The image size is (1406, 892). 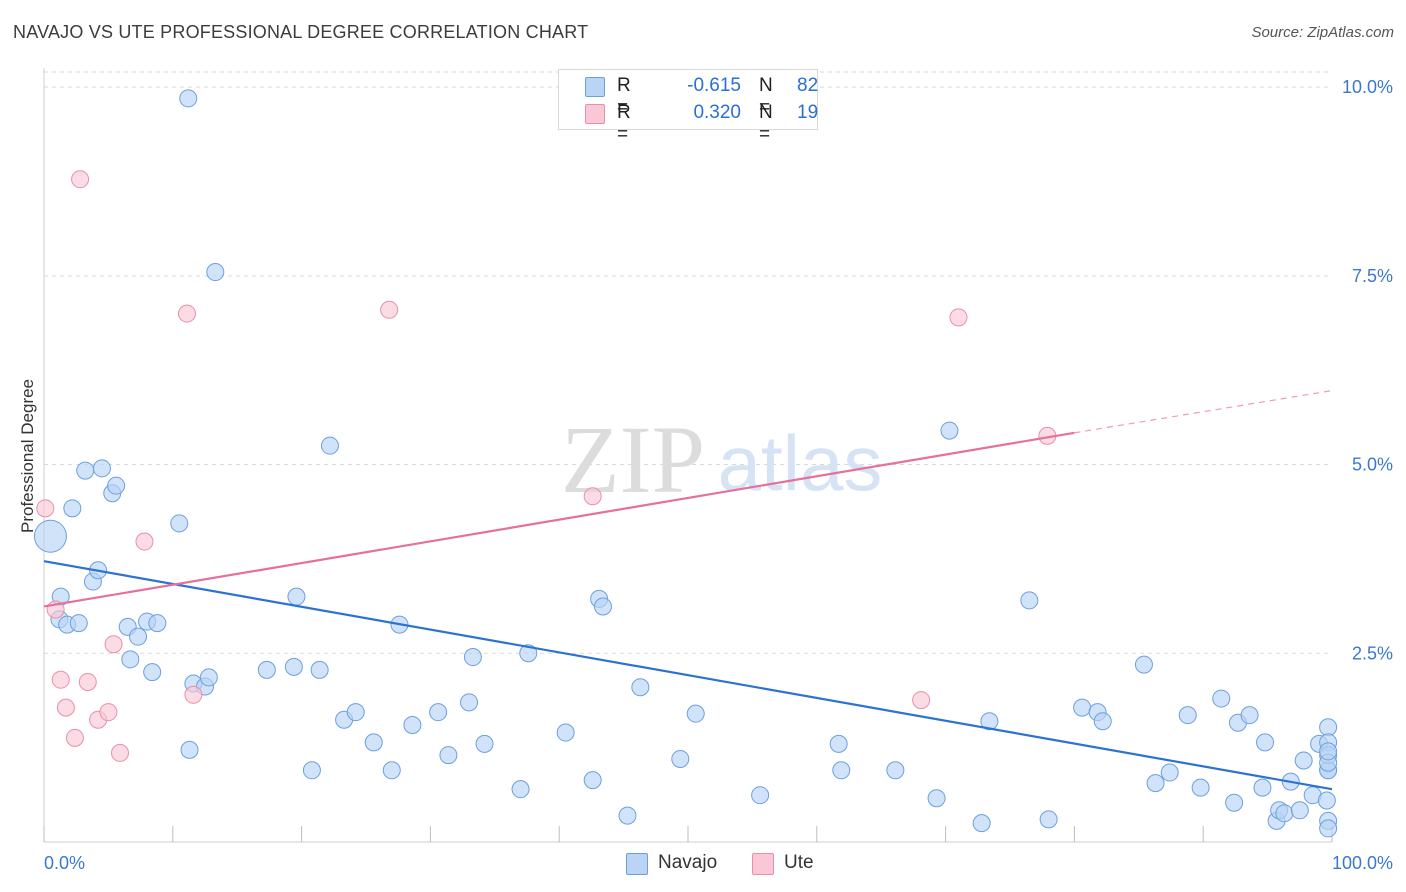 I want to click on ute-trend-line, so click(x=559, y=519).